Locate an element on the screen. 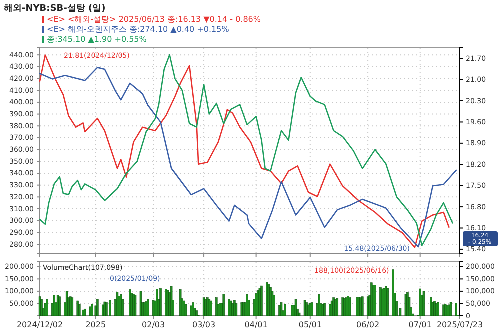 This screenshot has height=331, width=500. x-tick-label: 2025/07/23 is located at coordinates (460, 325).